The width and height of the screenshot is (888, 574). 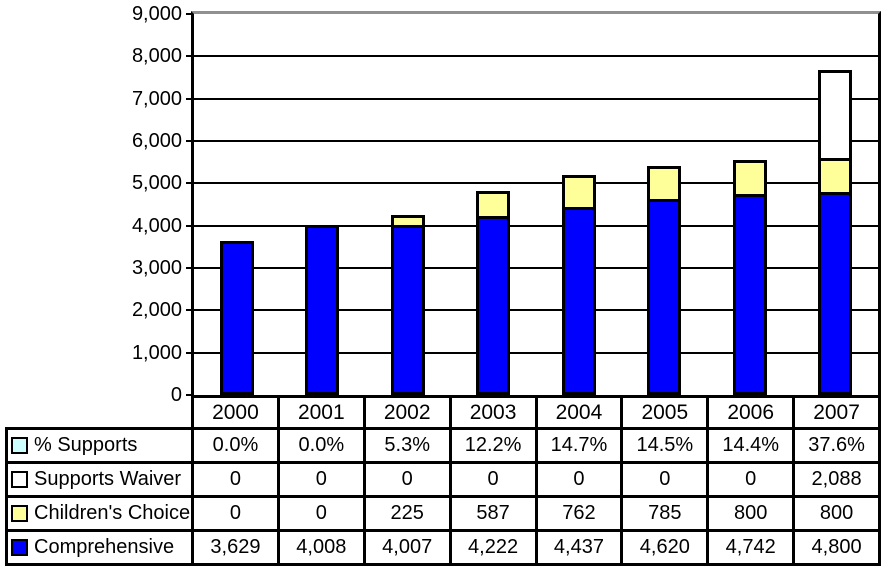 I want to click on x-category-cell: 2007, so click(x=836, y=412).